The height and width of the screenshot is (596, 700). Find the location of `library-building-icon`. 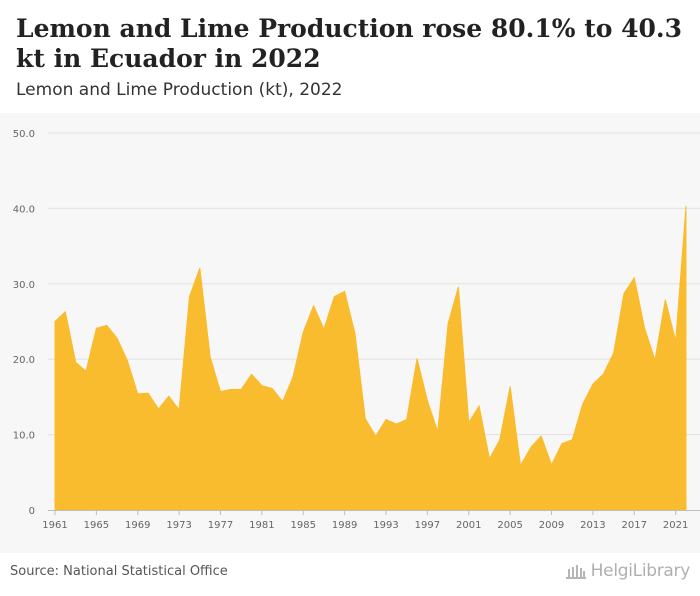

library-building-icon is located at coordinates (575, 572).